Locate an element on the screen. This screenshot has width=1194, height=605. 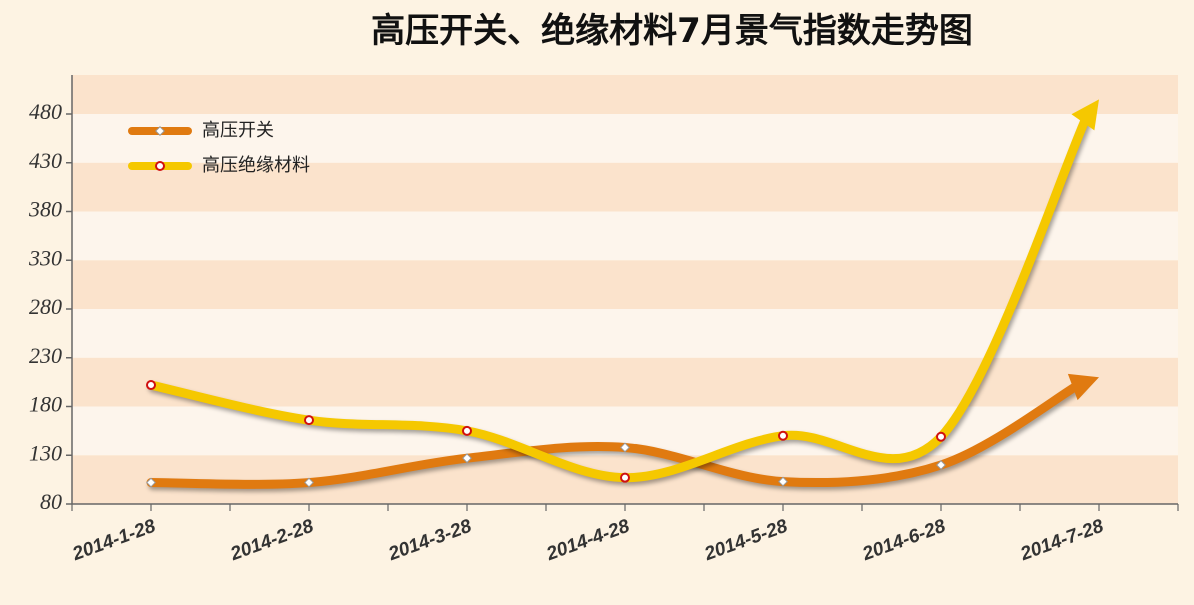
y-tick-label: 430 is located at coordinates (45, 160).